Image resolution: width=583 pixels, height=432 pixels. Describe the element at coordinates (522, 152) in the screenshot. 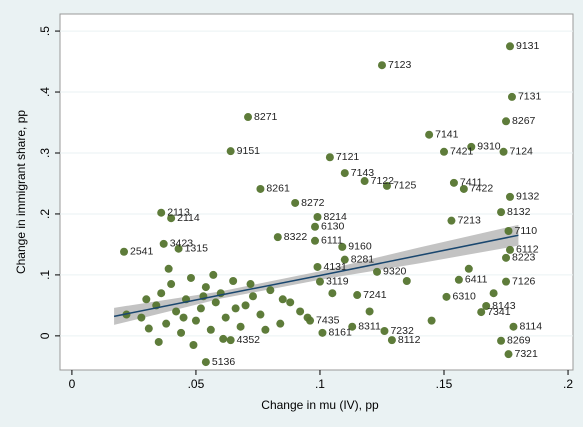

I see `point-label: 7124` at that location.